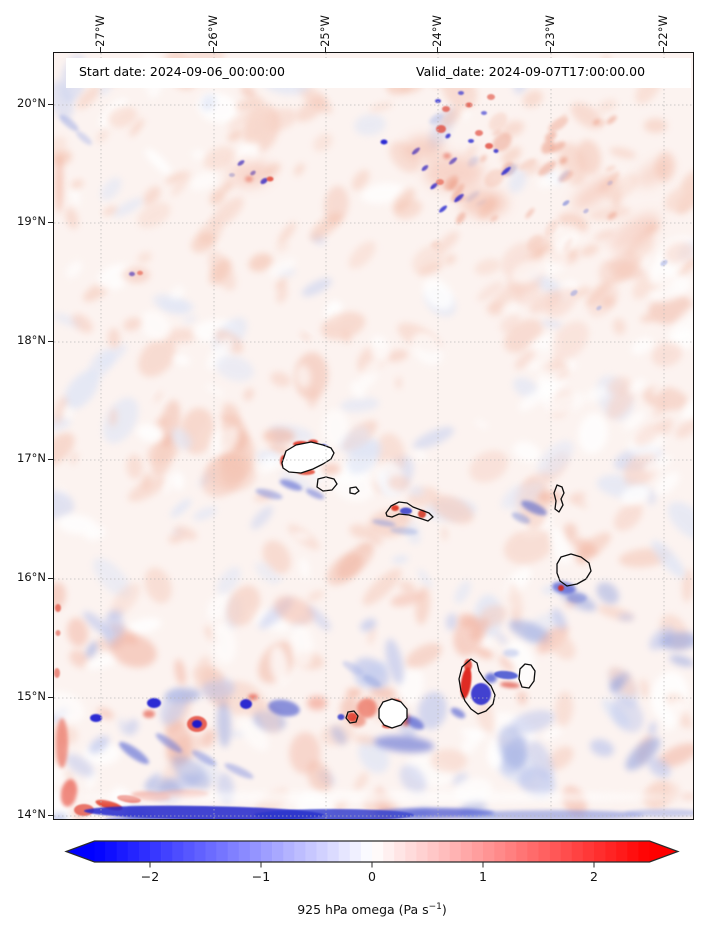 Image resolution: width=703 pixels, height=936 pixels. I want to click on colorbar-label: 925 hPa omega (Pa s−1), so click(372, 910).